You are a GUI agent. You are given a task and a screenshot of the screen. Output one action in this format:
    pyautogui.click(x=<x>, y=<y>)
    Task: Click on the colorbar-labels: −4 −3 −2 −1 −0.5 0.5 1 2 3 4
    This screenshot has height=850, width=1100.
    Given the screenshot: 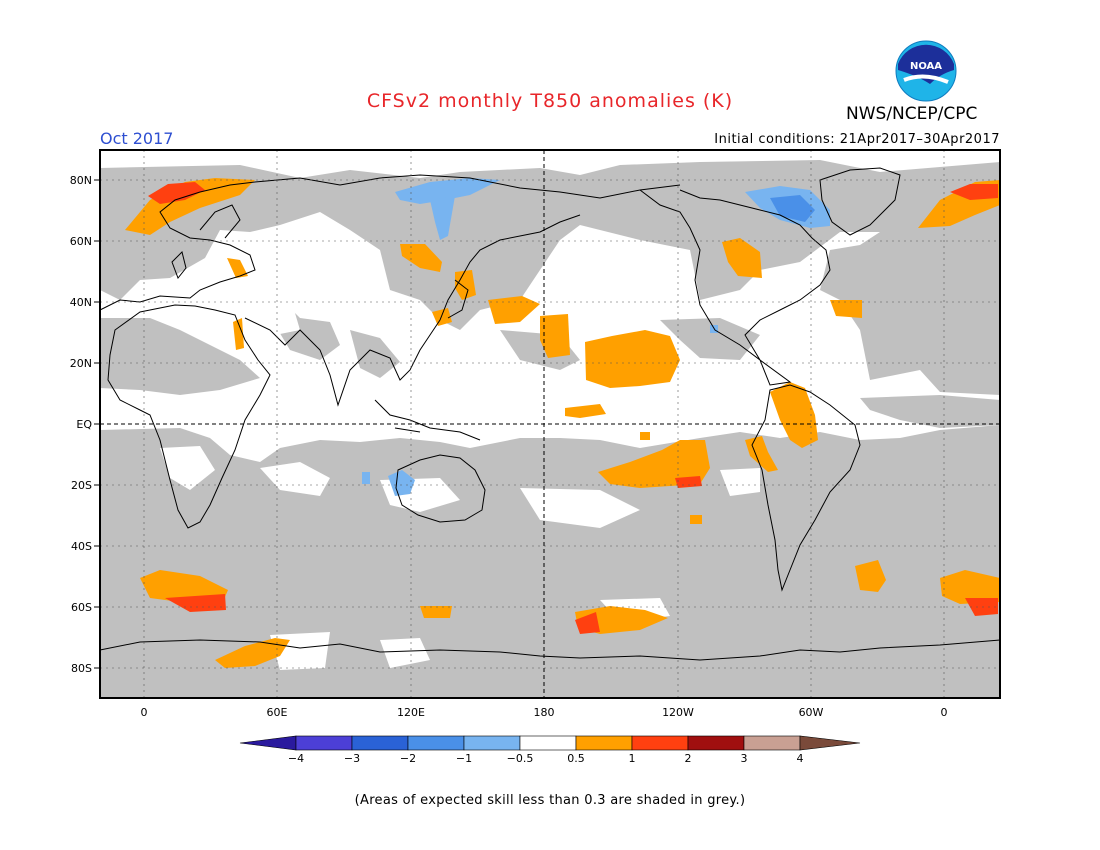 What is the action you would take?
    pyautogui.click(x=546, y=758)
    